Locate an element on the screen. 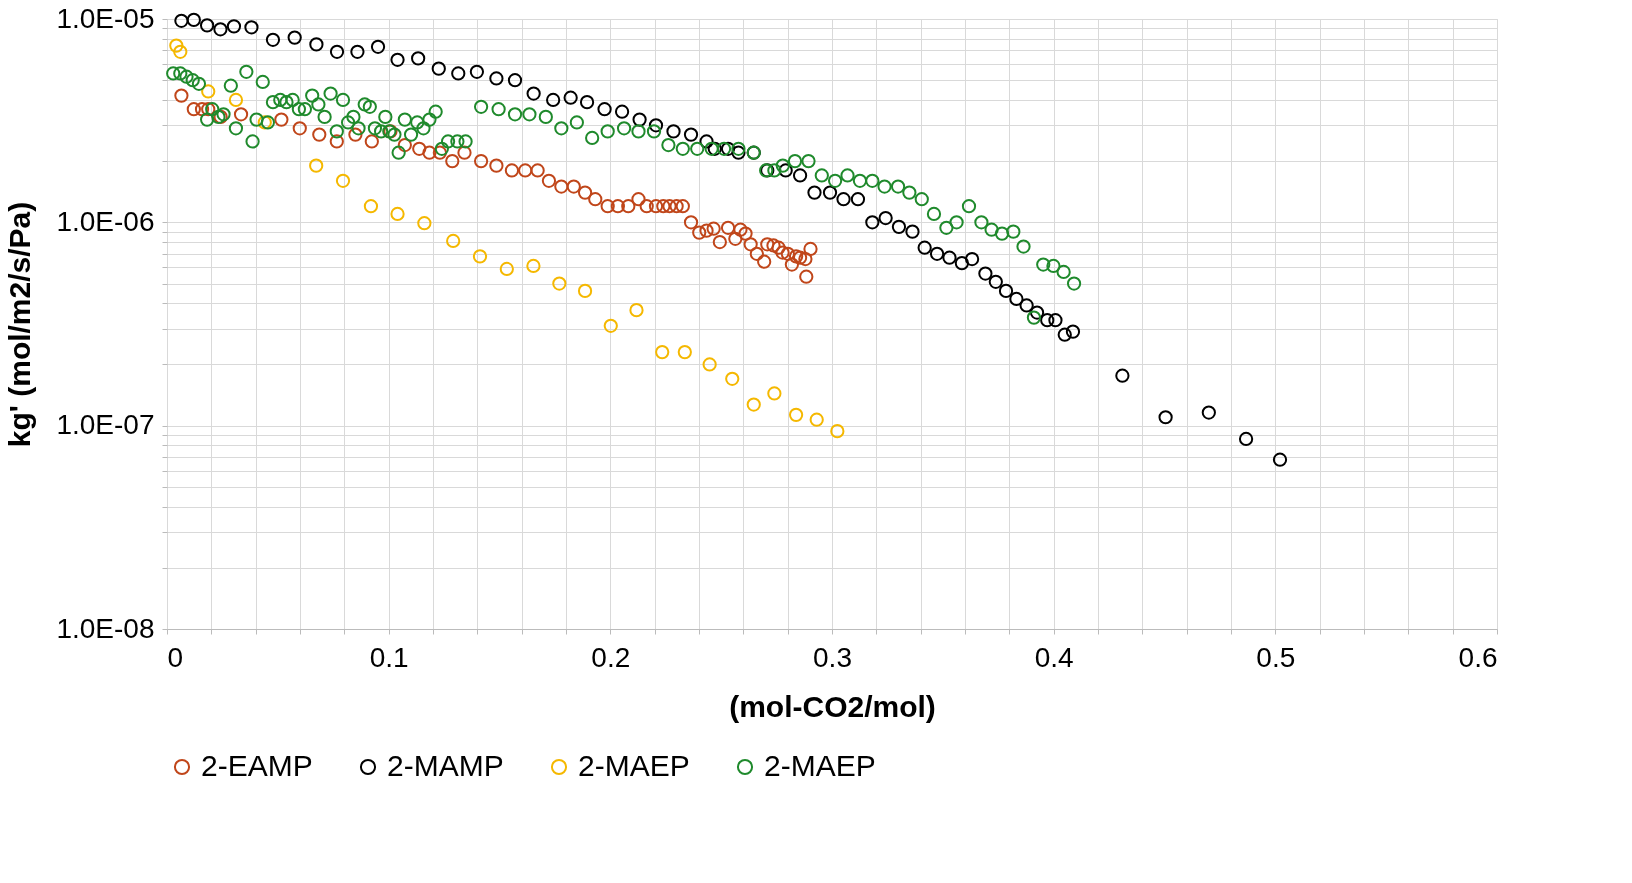  x-tick-label: 0.1 is located at coordinates (389, 657).